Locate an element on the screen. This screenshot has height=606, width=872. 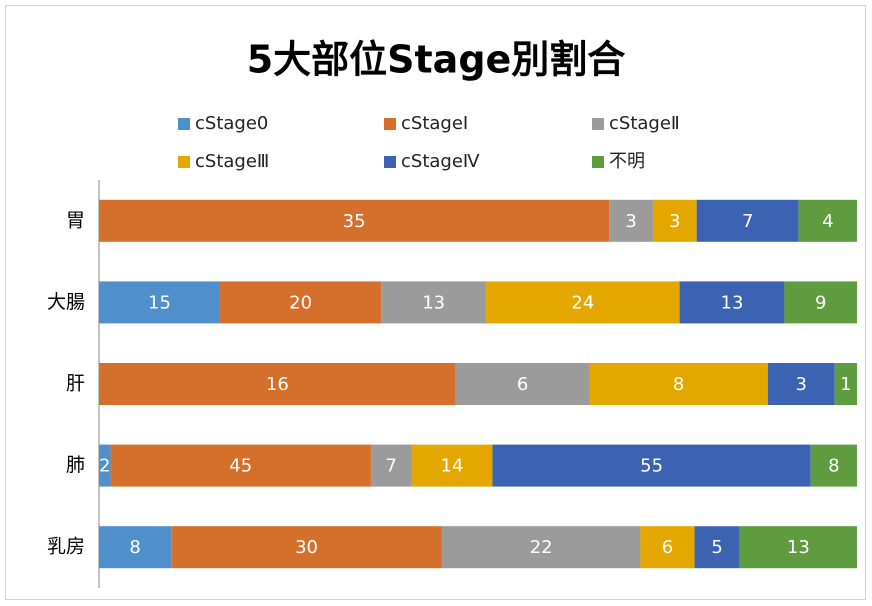
legend-label: cStageⅡ is located at coordinates (644, 123).